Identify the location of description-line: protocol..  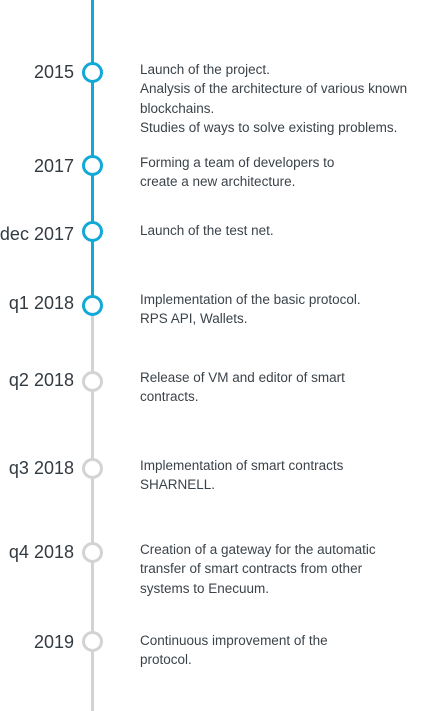
(166, 660).